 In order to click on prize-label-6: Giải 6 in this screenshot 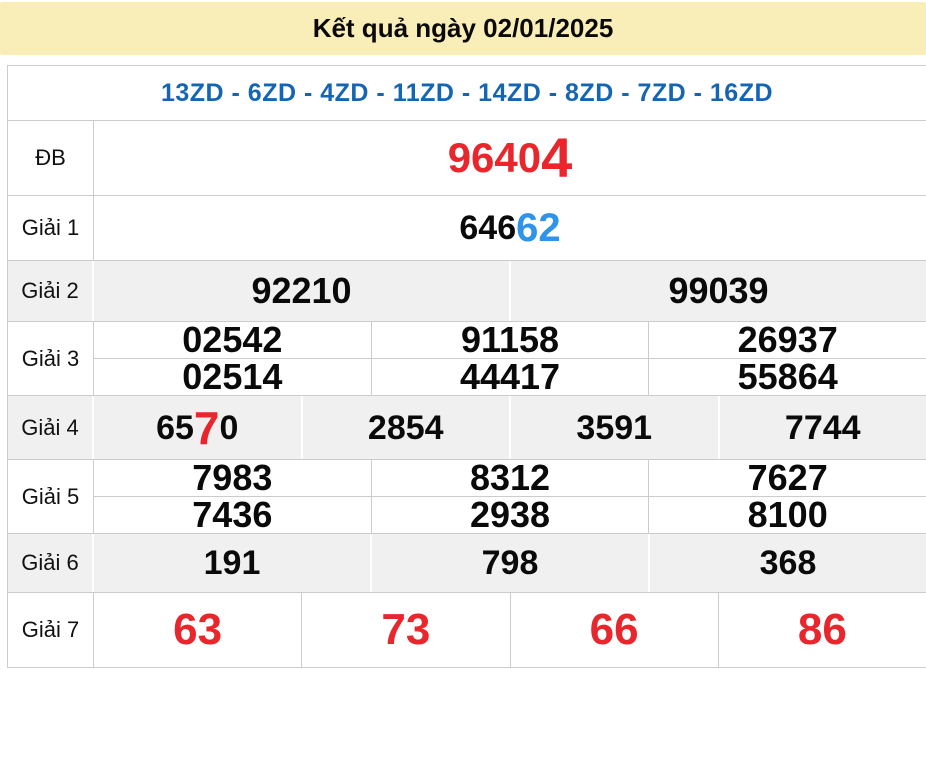, I will do `click(51, 563)`.